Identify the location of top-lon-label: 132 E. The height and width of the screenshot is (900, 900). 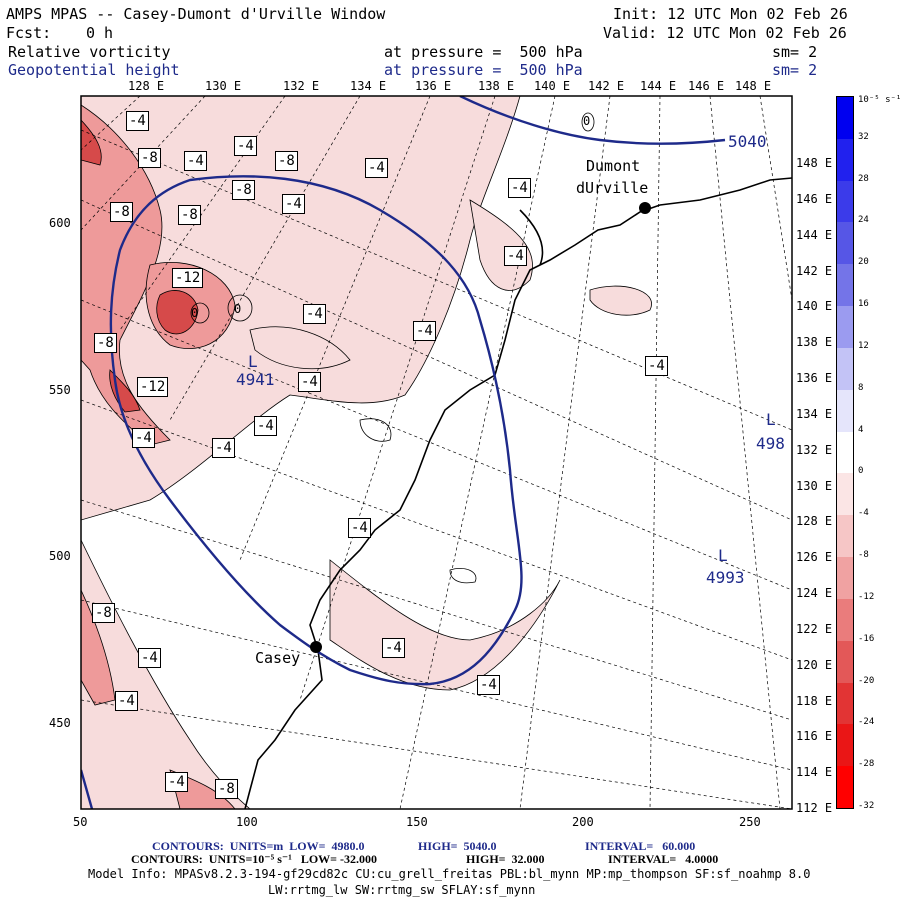
(301, 86).